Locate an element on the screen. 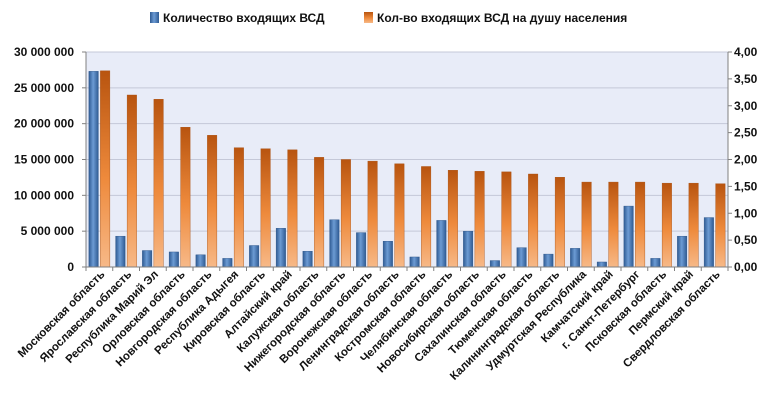 The width and height of the screenshot is (779, 411). legend-swatch-count is located at coordinates (154, 17).